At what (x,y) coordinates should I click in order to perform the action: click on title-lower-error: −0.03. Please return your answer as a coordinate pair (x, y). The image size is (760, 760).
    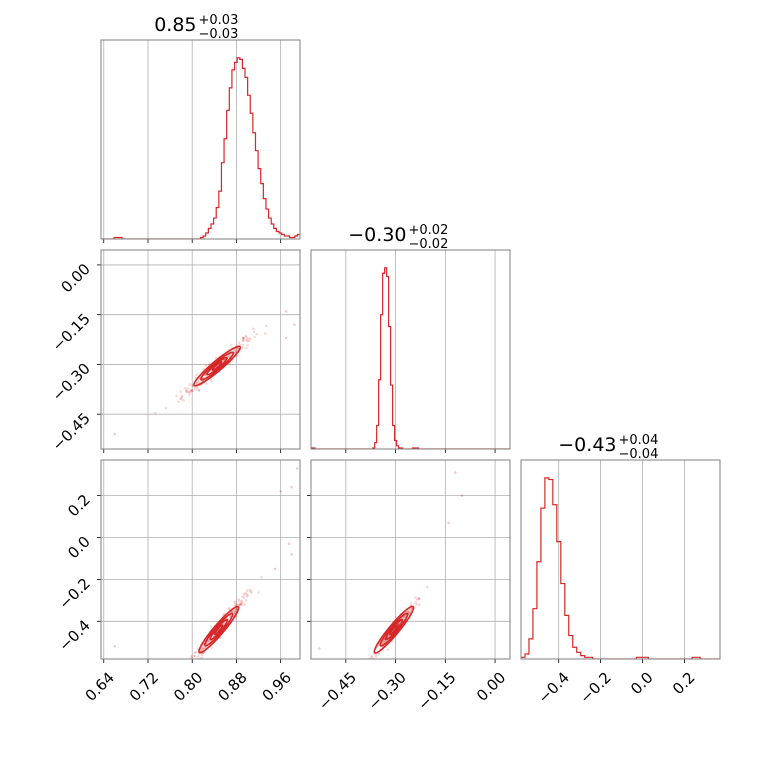
    Looking at the image, I should click on (219, 34).